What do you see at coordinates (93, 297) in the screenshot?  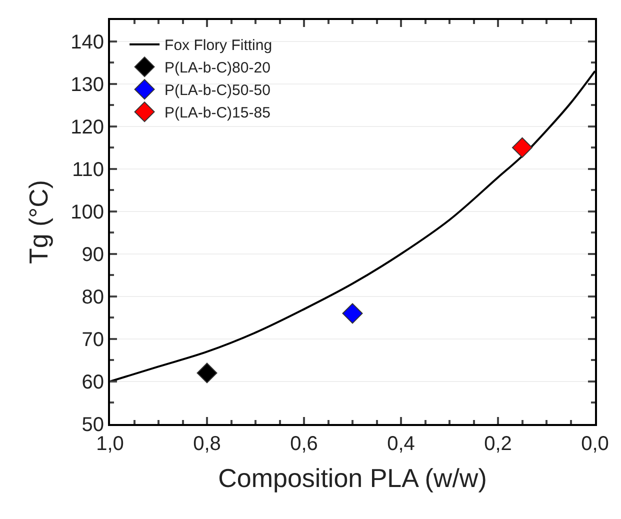 I see `y-tick-label: 80` at bounding box center [93, 297].